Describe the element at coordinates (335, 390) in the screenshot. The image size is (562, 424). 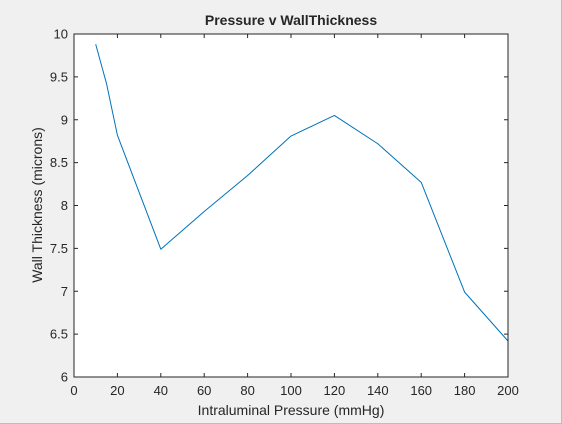
I see `x-tick-label: 120` at that location.